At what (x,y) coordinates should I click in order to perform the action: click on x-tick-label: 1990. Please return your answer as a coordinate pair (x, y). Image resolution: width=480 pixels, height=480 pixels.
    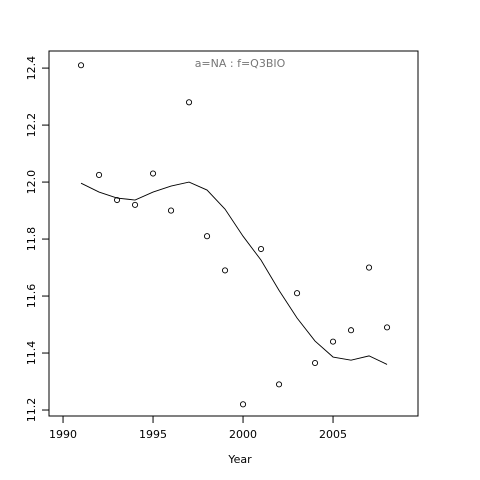
    Looking at the image, I should click on (63, 434).